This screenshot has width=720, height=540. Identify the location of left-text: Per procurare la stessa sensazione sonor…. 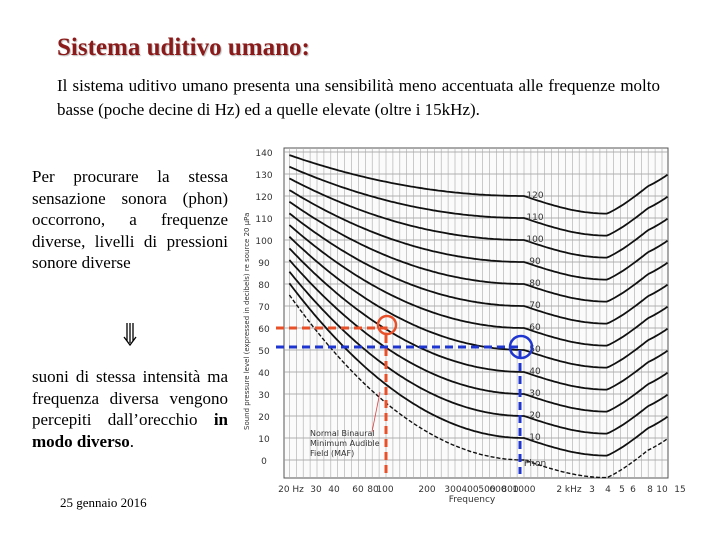
(130, 219).